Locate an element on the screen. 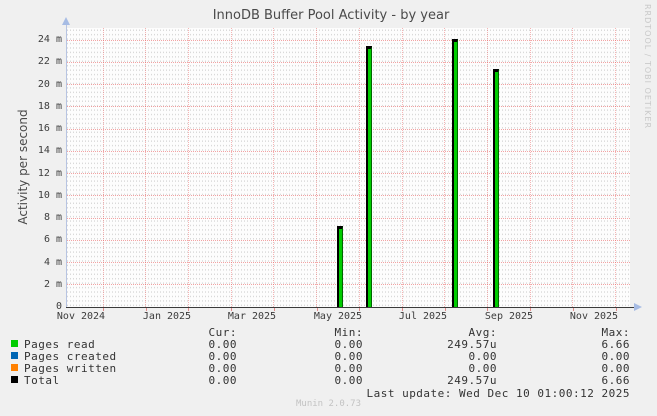  legend-label: Total is located at coordinates (42, 380).